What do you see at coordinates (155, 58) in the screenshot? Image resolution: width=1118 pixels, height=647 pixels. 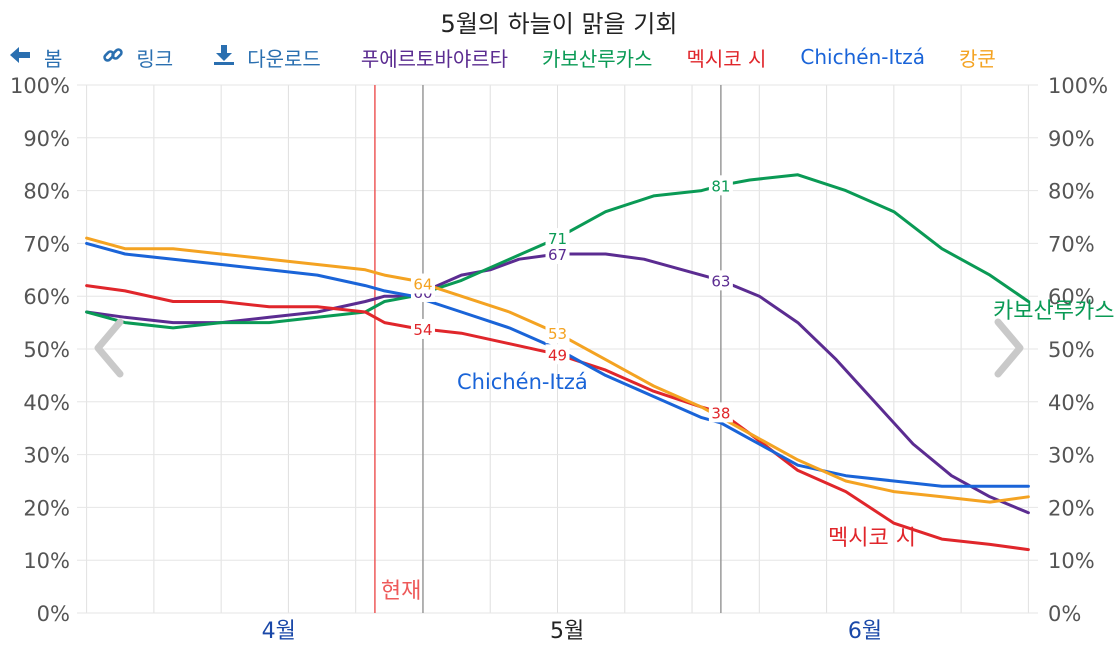 I see `link-label: 링크` at bounding box center [155, 58].